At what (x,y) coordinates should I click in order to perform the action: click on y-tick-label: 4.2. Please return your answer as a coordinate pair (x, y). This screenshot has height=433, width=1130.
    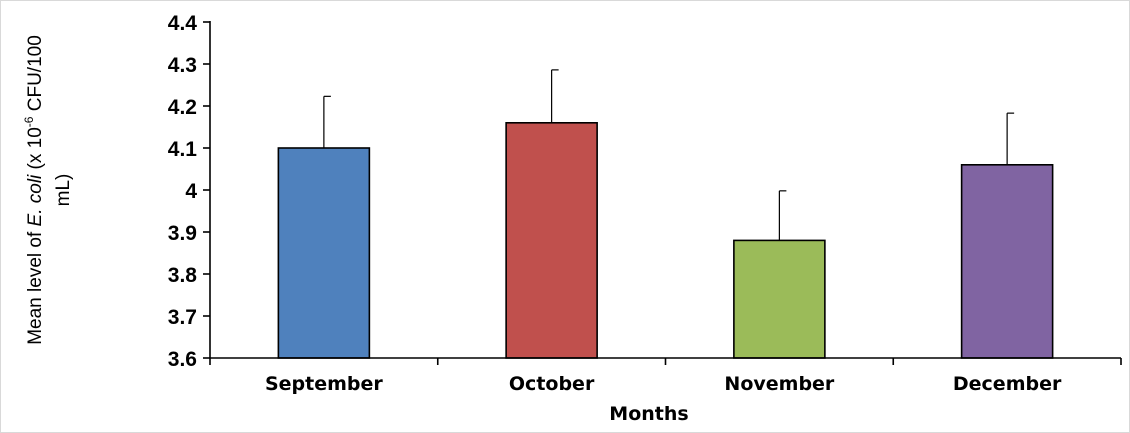
    Looking at the image, I should click on (182, 107).